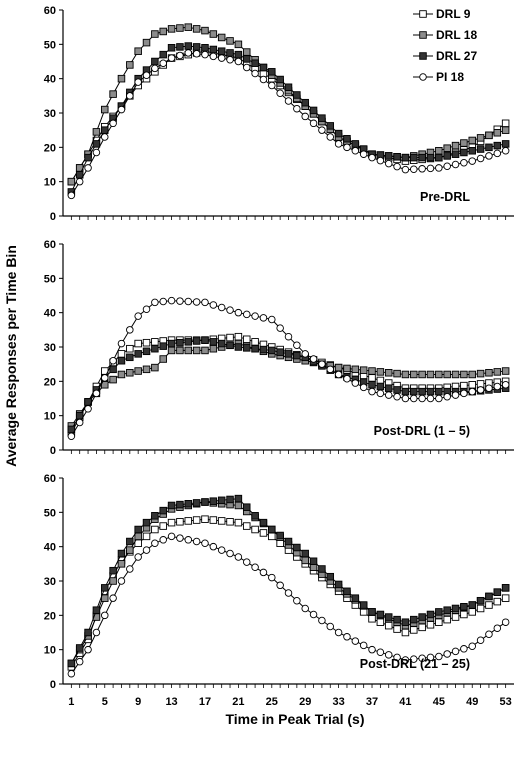 This screenshot has height=760, width=522. I want to click on y-tick-label: 60, so click(50, 245).